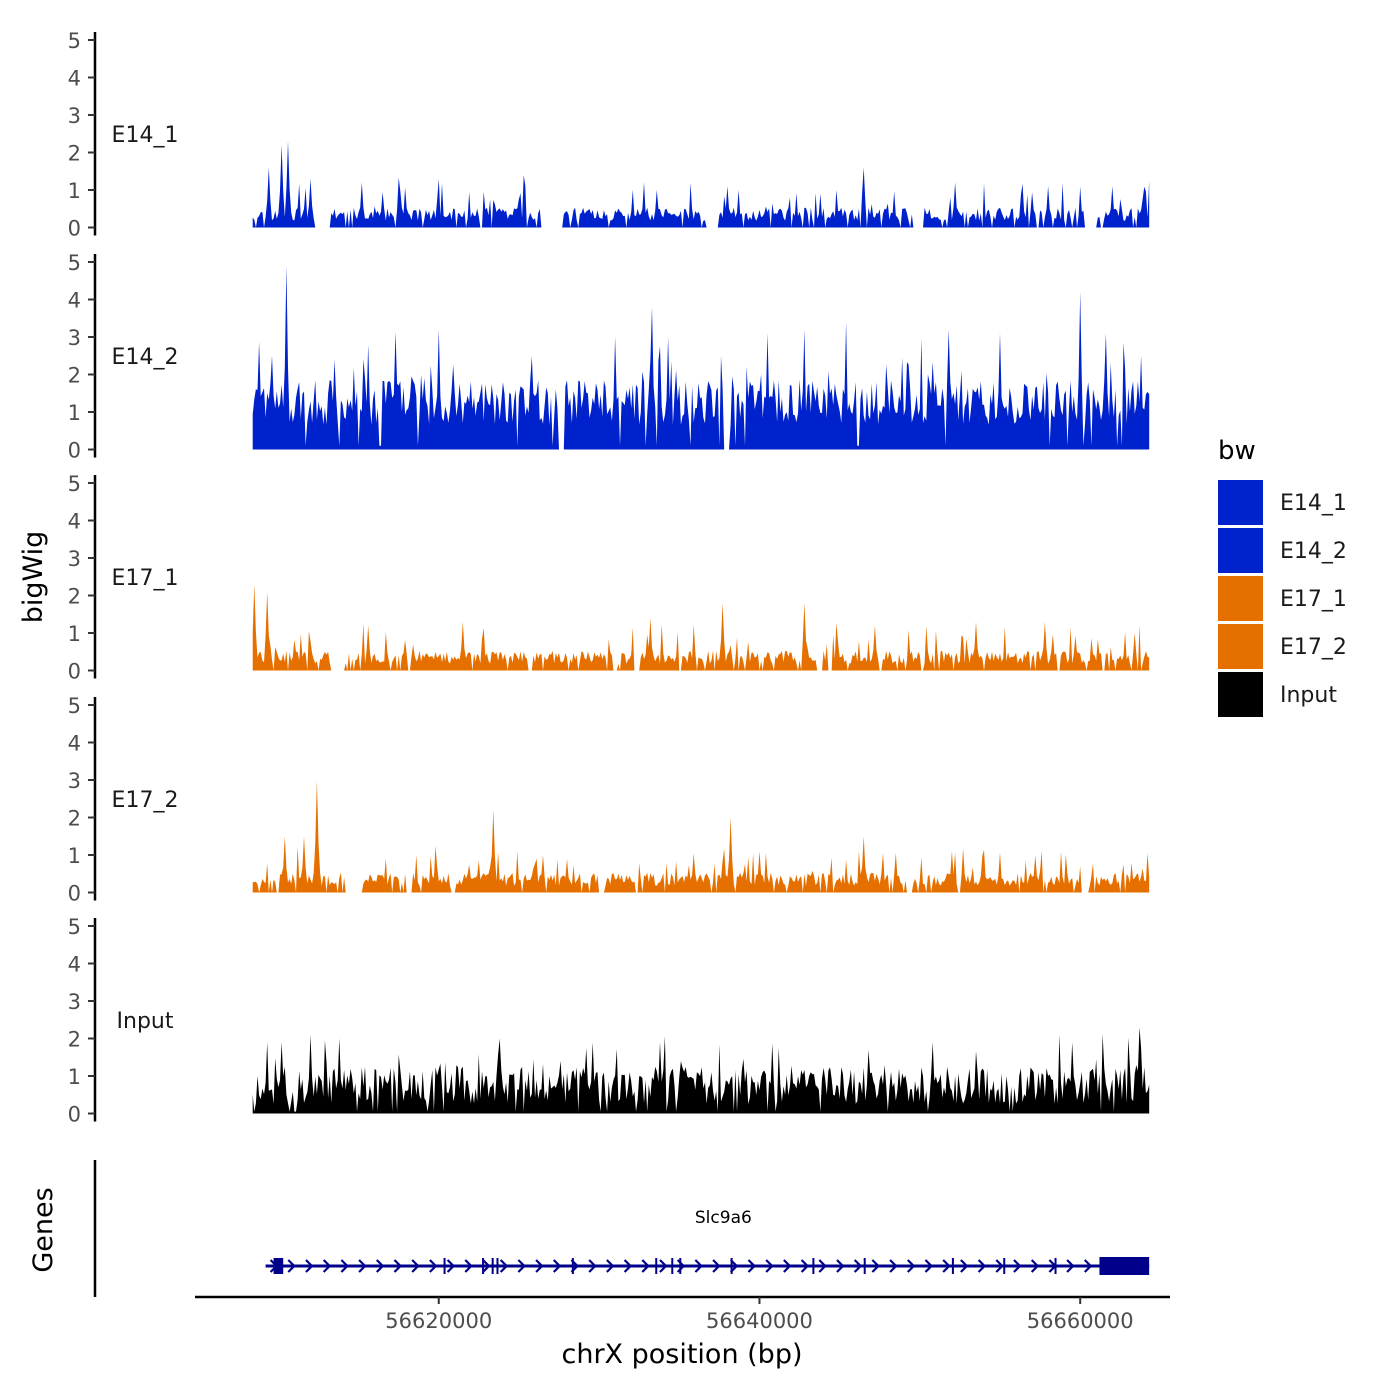 This screenshot has width=1400, height=1400. What do you see at coordinates (43, 1229) in the screenshot?
I see `gene-track-title: Genes` at bounding box center [43, 1229].